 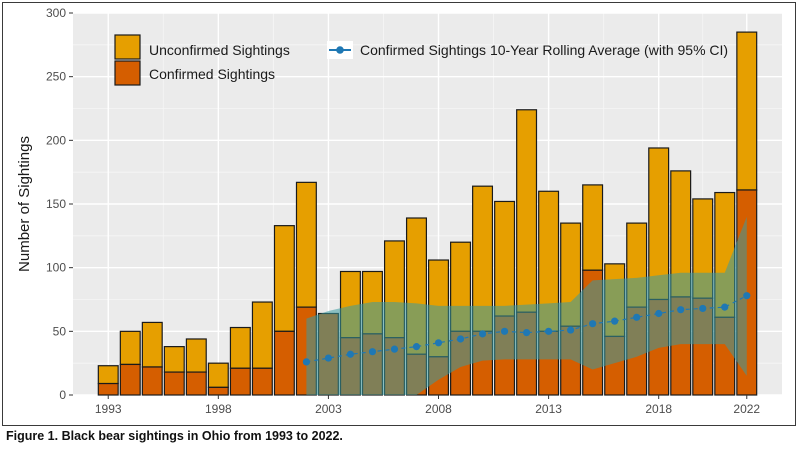 I want to click on rolling-average-point-2020, so click(x=703, y=308).